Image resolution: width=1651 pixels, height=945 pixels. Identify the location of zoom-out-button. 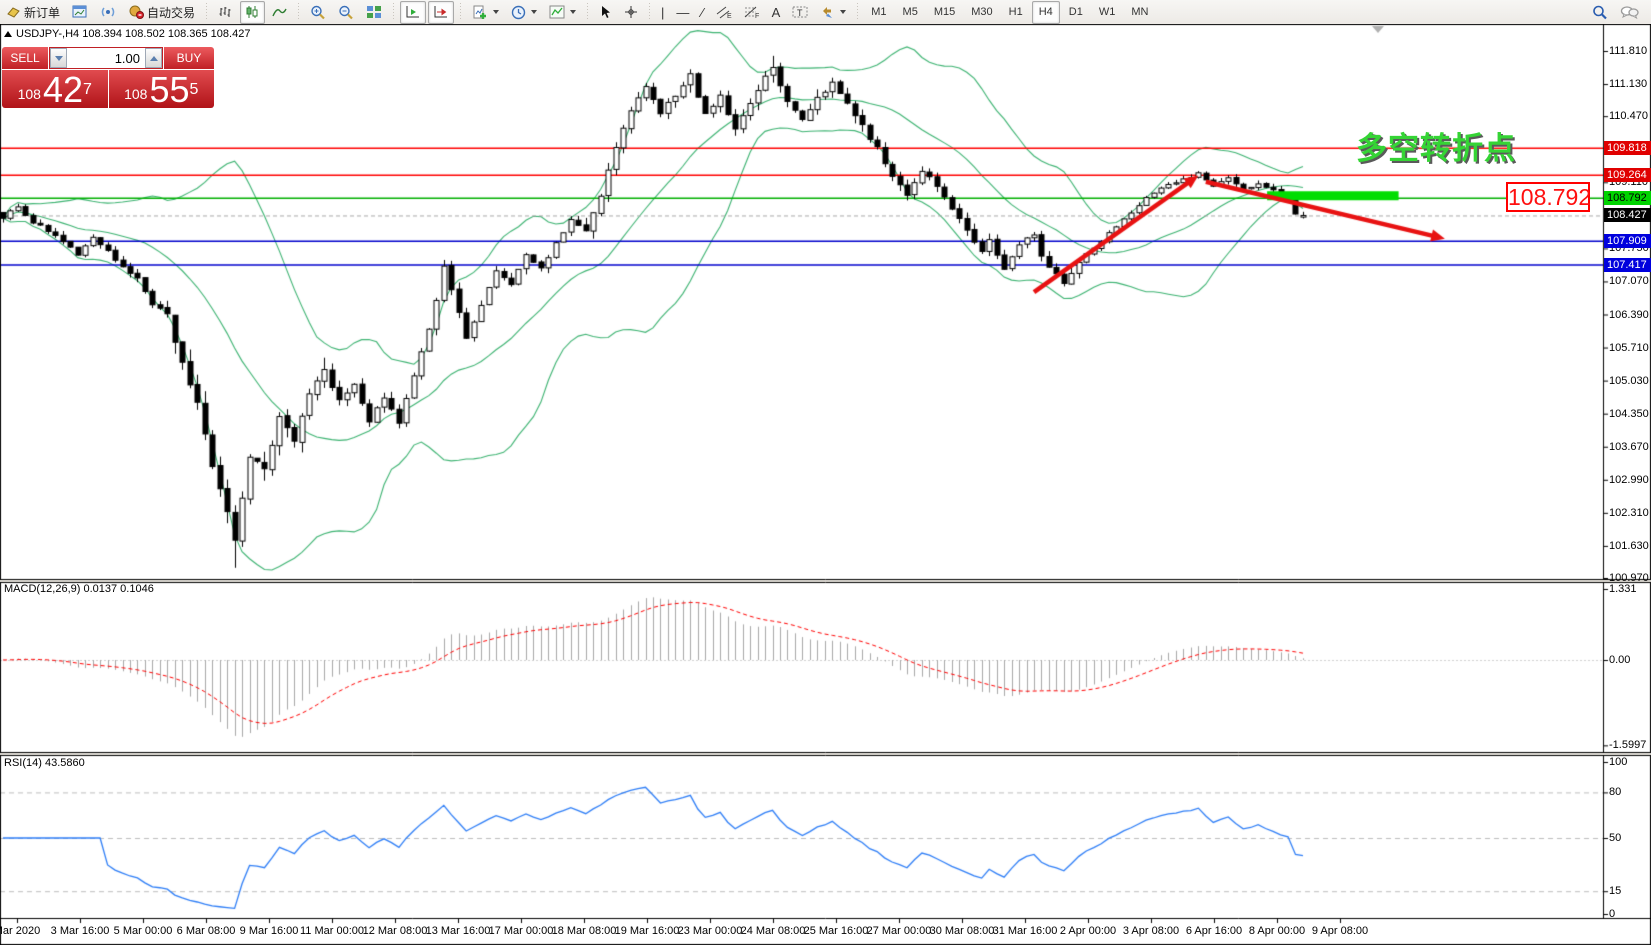
(346, 12).